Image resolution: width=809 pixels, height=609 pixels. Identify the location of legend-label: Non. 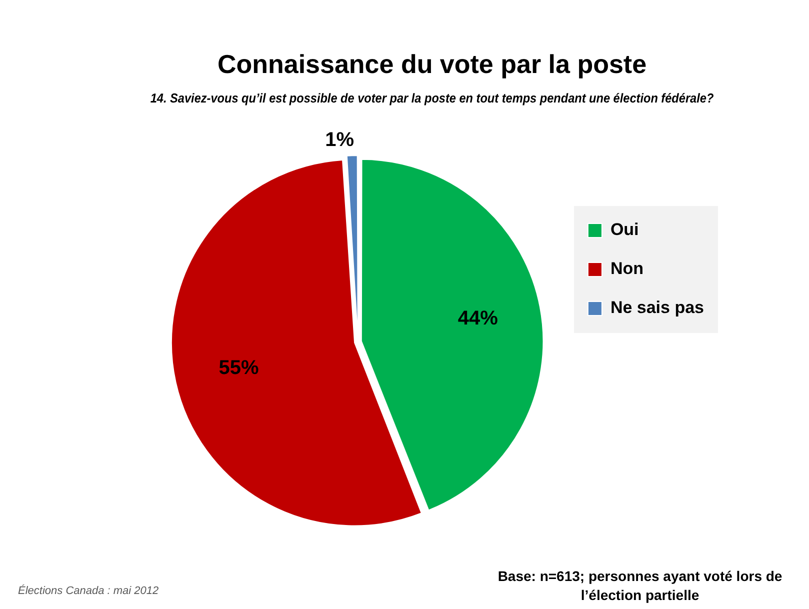
(627, 268).